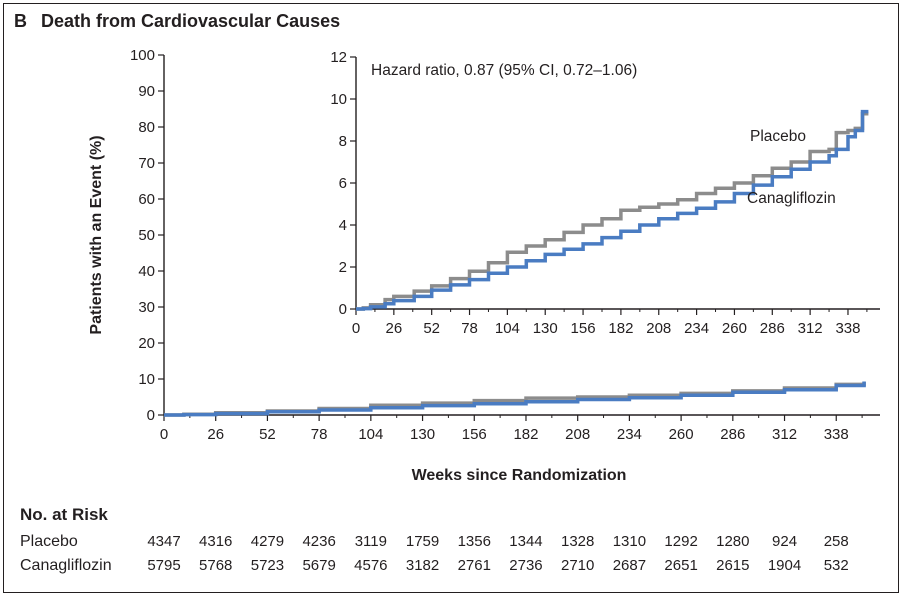  What do you see at coordinates (784, 565) in the screenshot?
I see `risk-value-canagliflozin: 1904` at bounding box center [784, 565].